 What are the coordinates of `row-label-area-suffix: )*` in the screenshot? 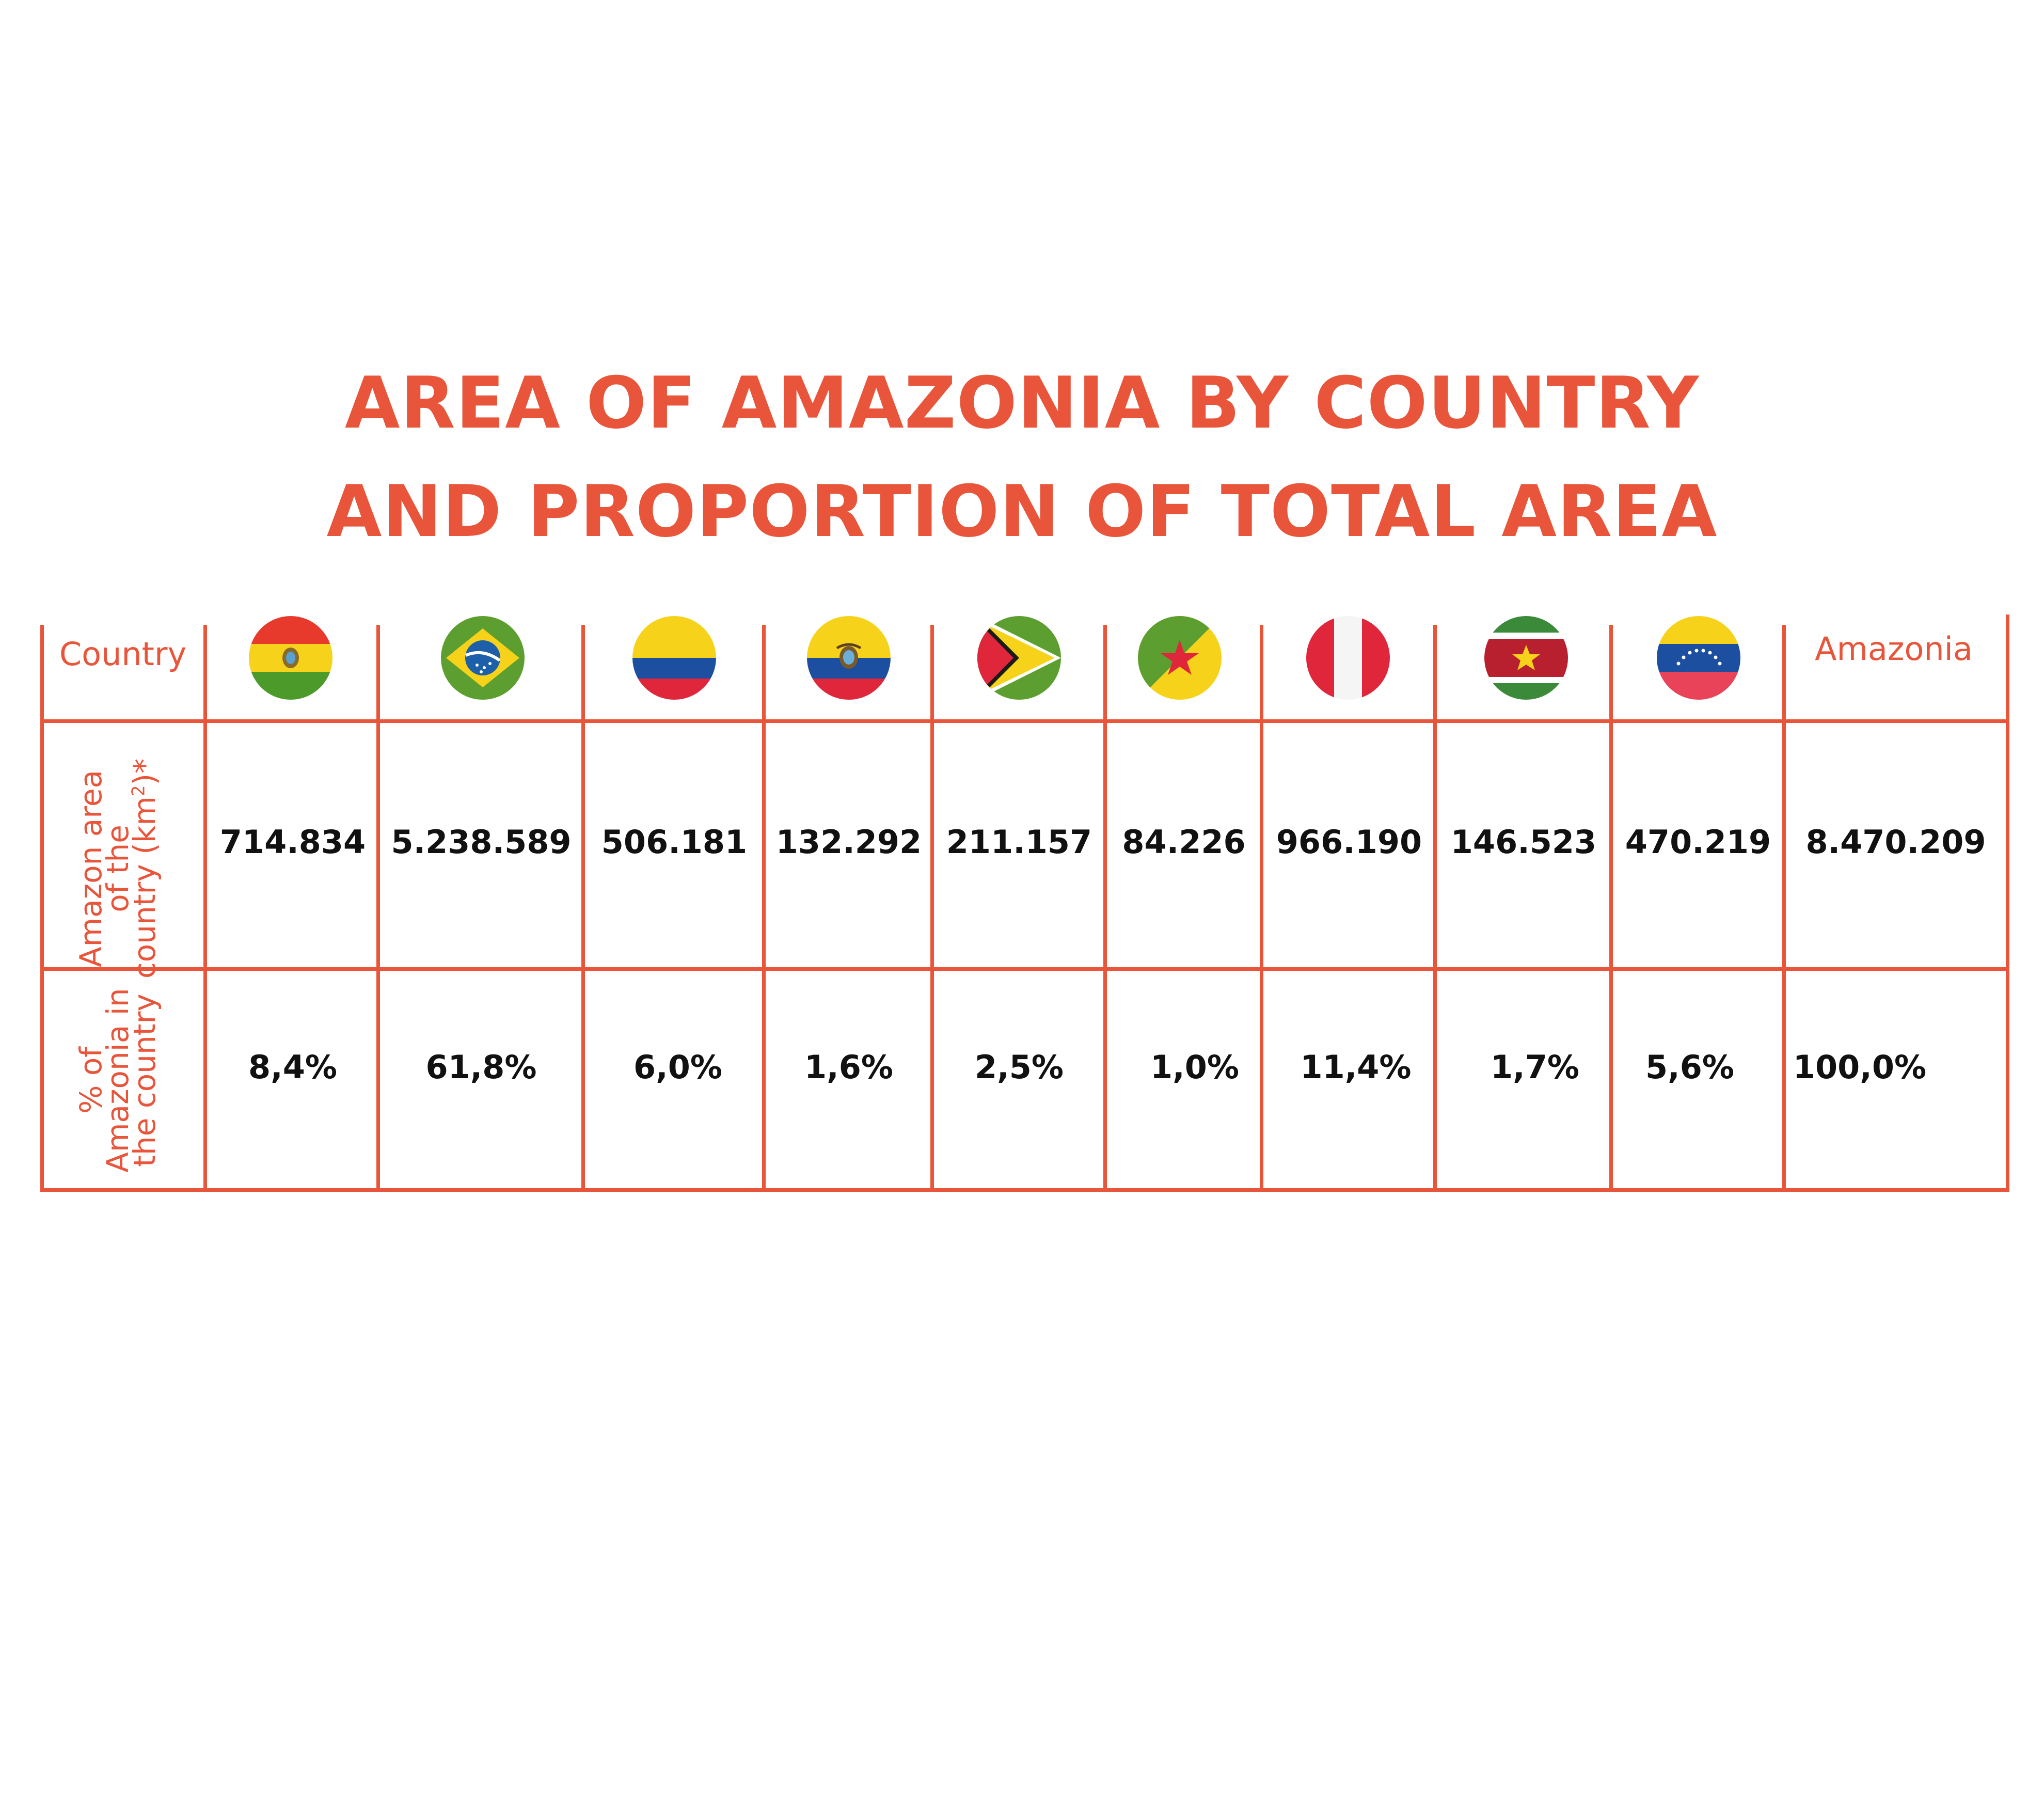 It's located at (144, 771).